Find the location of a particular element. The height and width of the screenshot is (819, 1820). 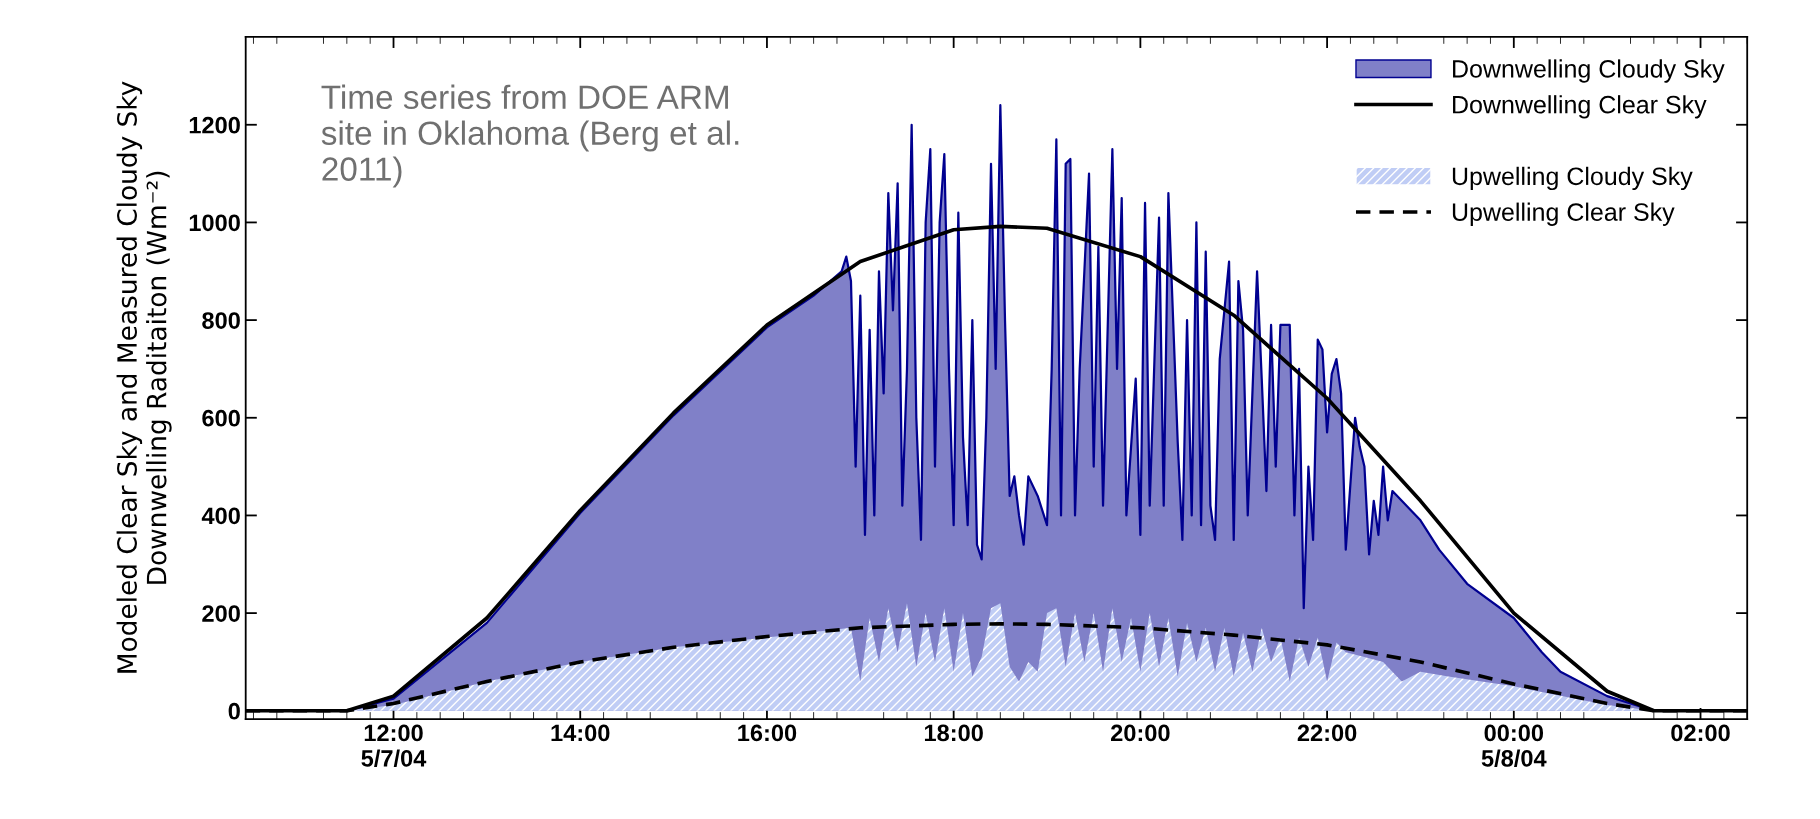

legend-label: Downwelling Clear Sky is located at coordinates (1580, 107).